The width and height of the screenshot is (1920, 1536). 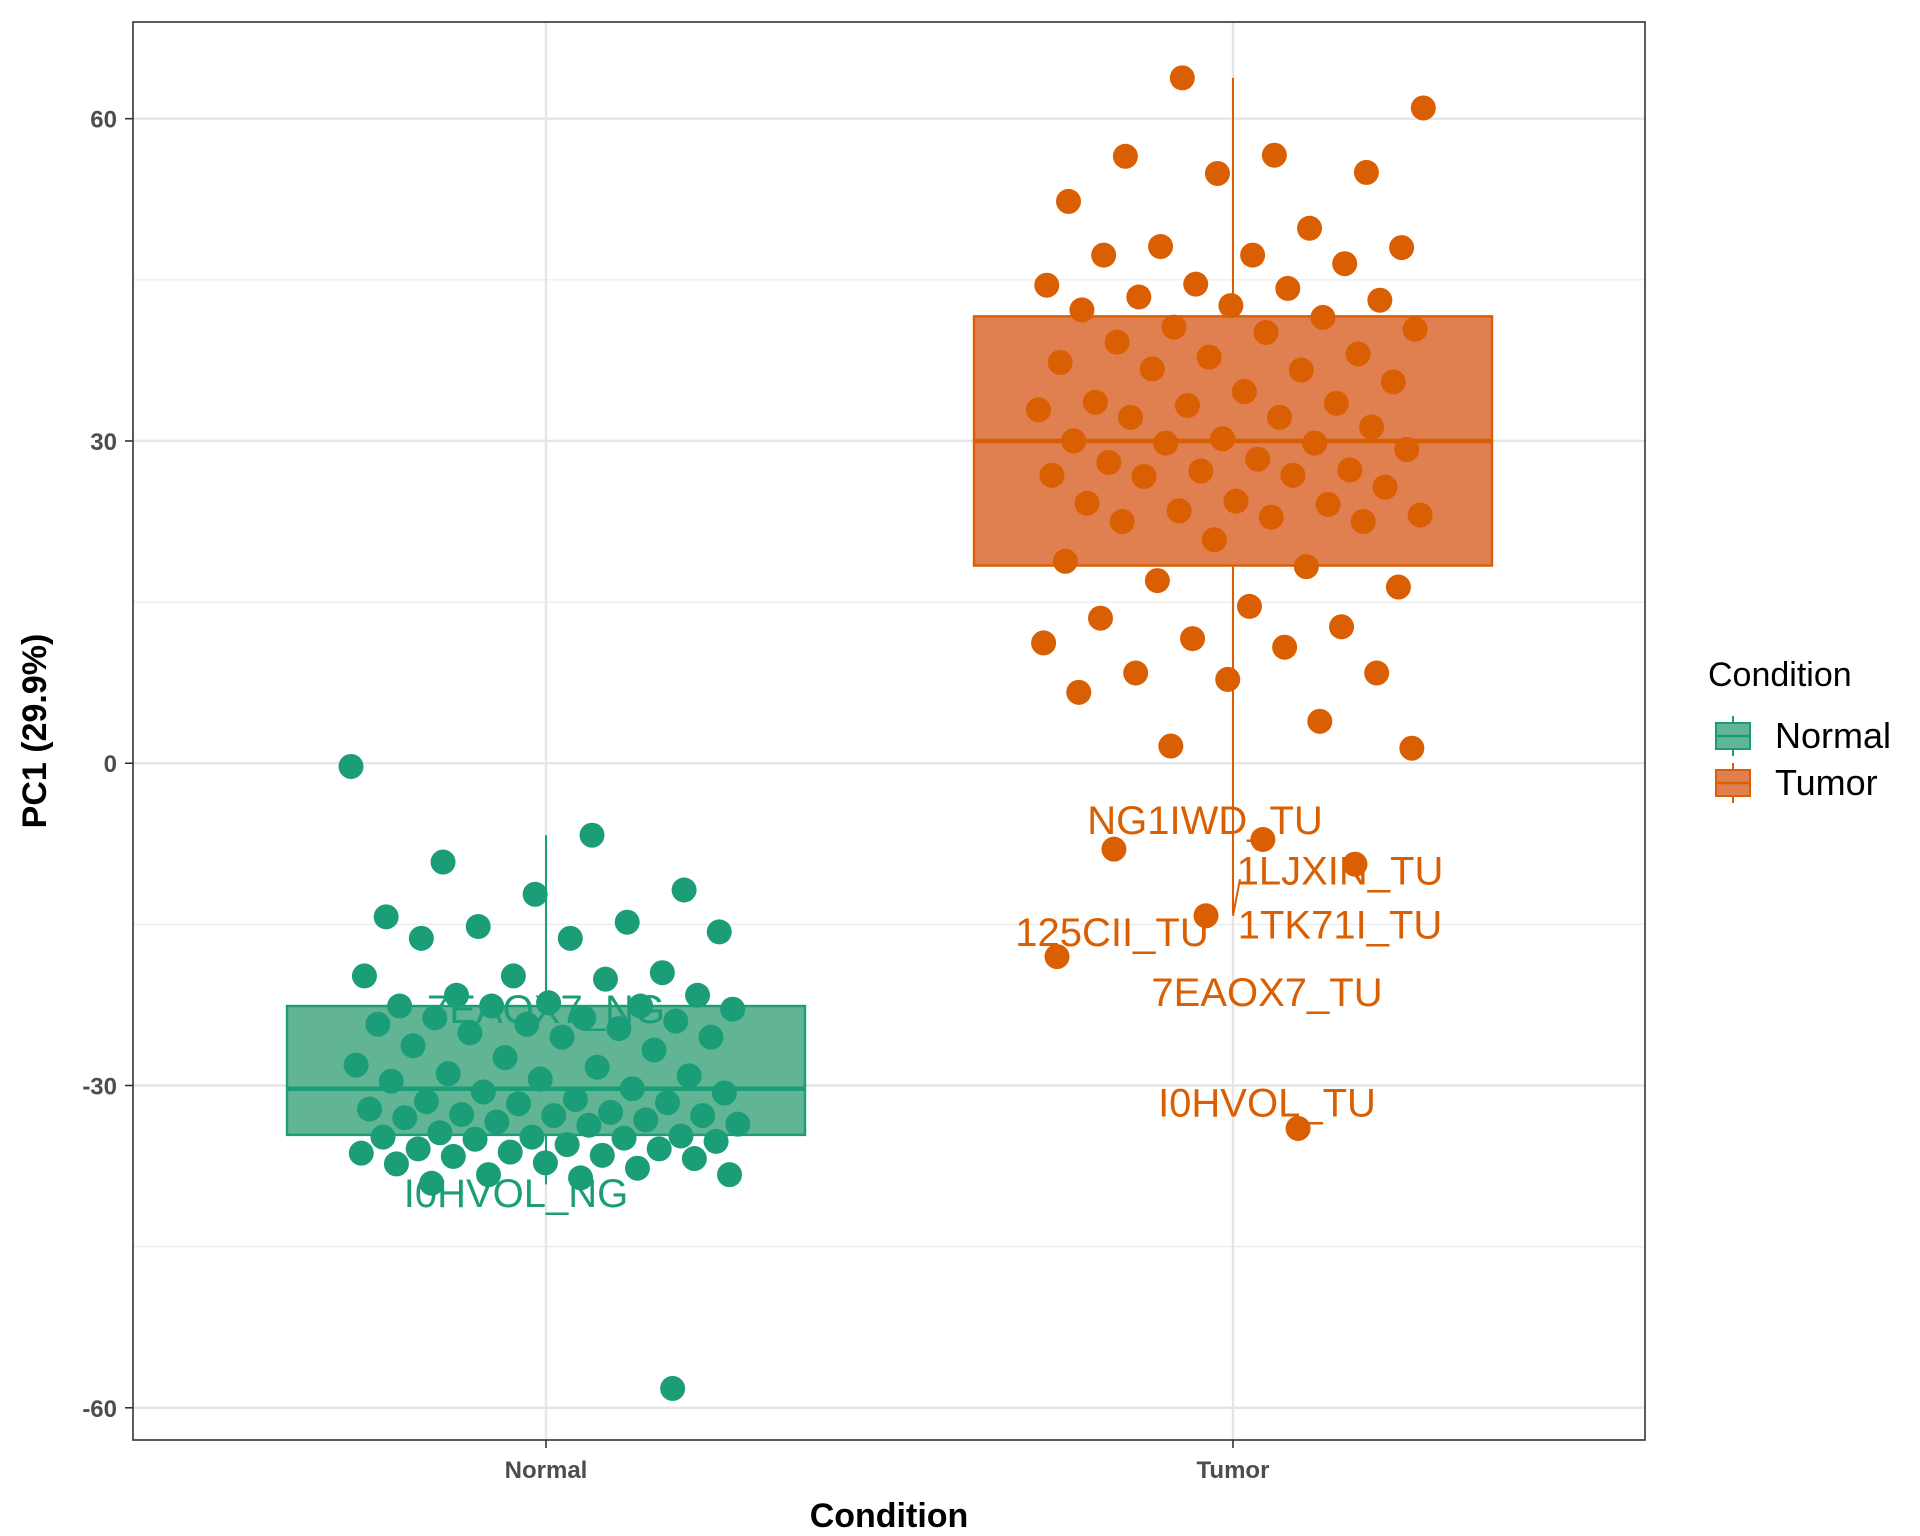 I want to click on legend-label-normal: Normal, so click(x=1833, y=735).